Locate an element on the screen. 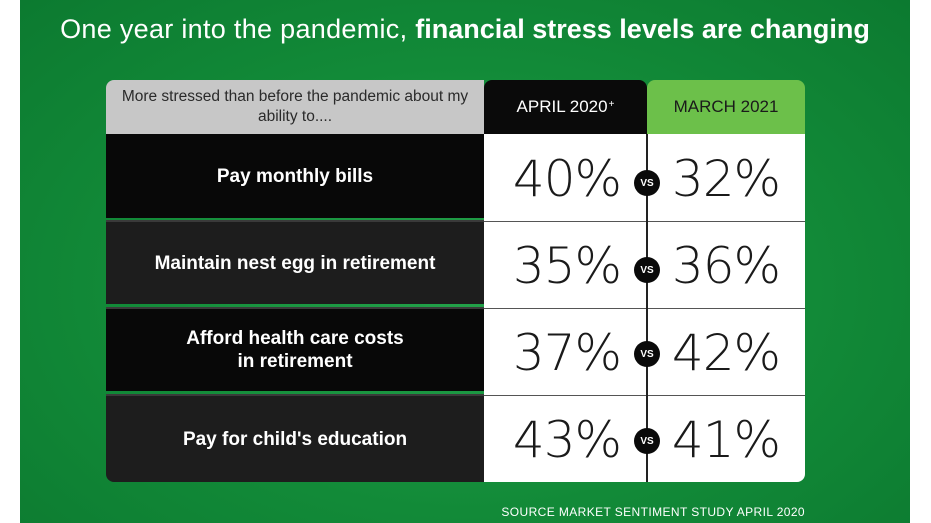 This screenshot has height=523, width=931. column-label-april-2020: APRIL 2020 is located at coordinates (562, 106).